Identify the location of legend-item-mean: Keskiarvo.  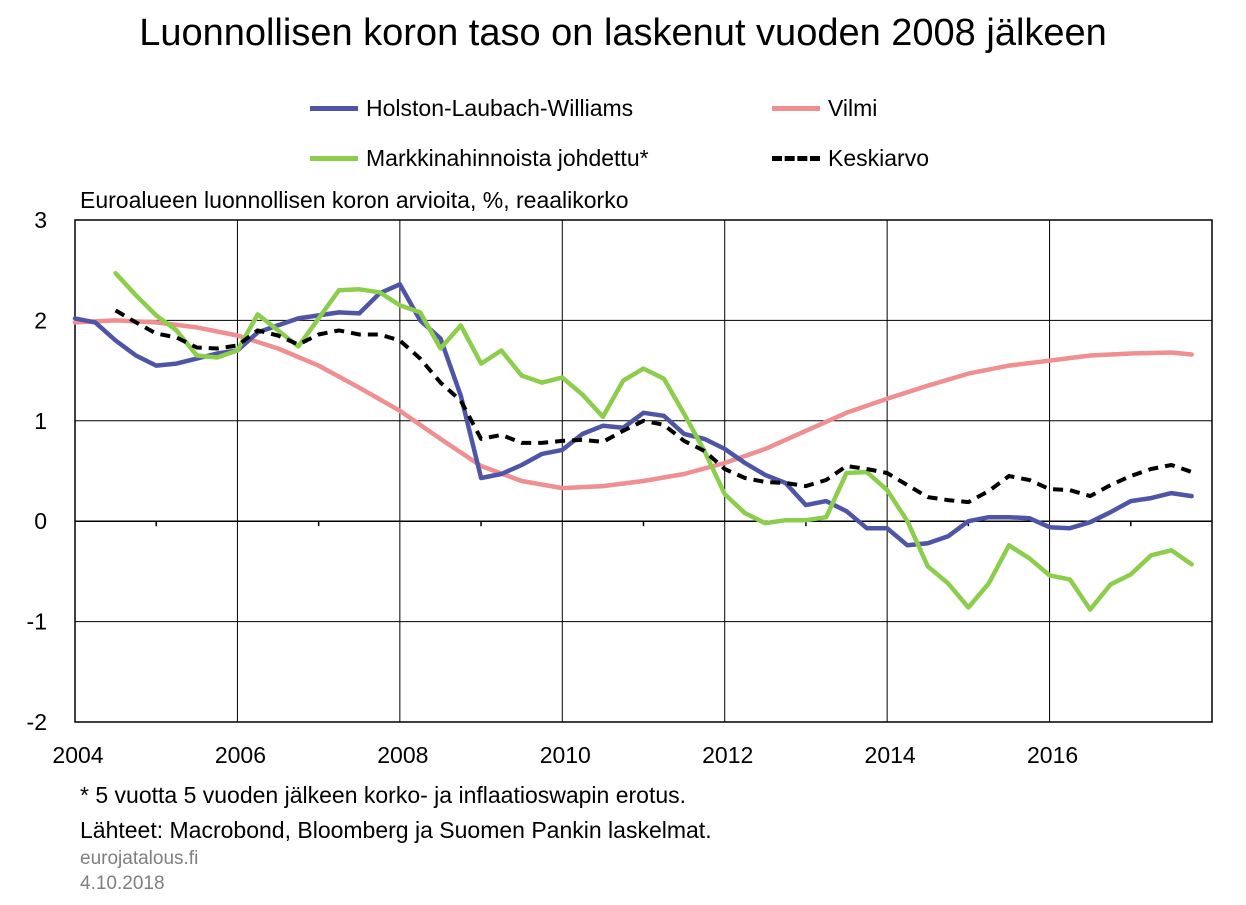
(850, 158).